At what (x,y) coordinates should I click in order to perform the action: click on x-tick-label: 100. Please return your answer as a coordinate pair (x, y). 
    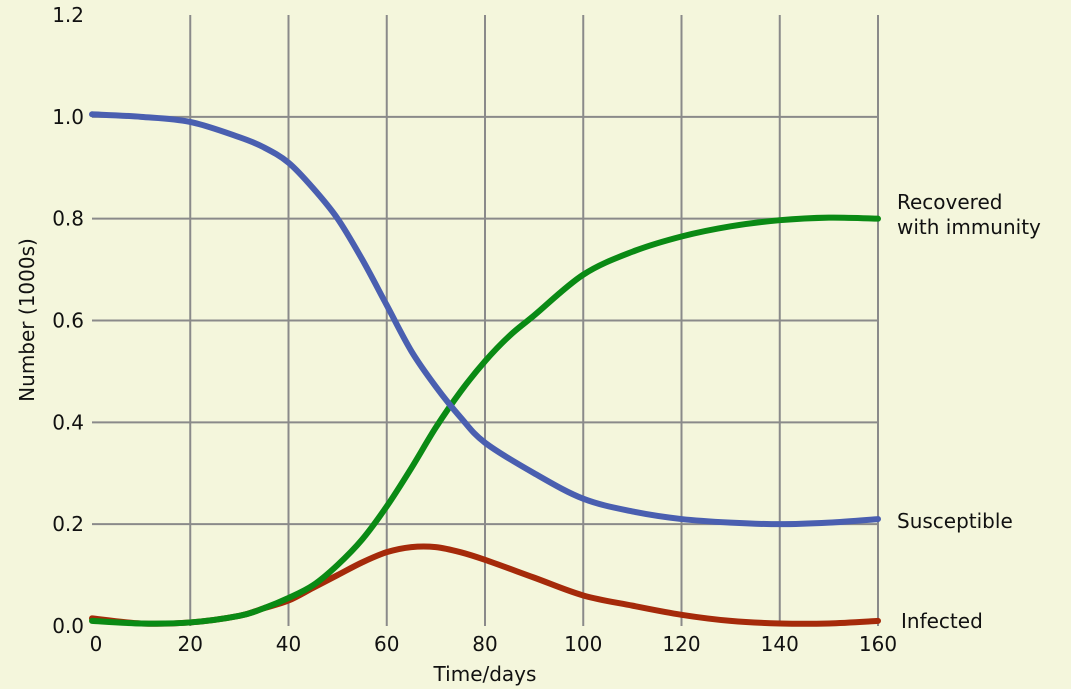
    Looking at the image, I should click on (583, 644).